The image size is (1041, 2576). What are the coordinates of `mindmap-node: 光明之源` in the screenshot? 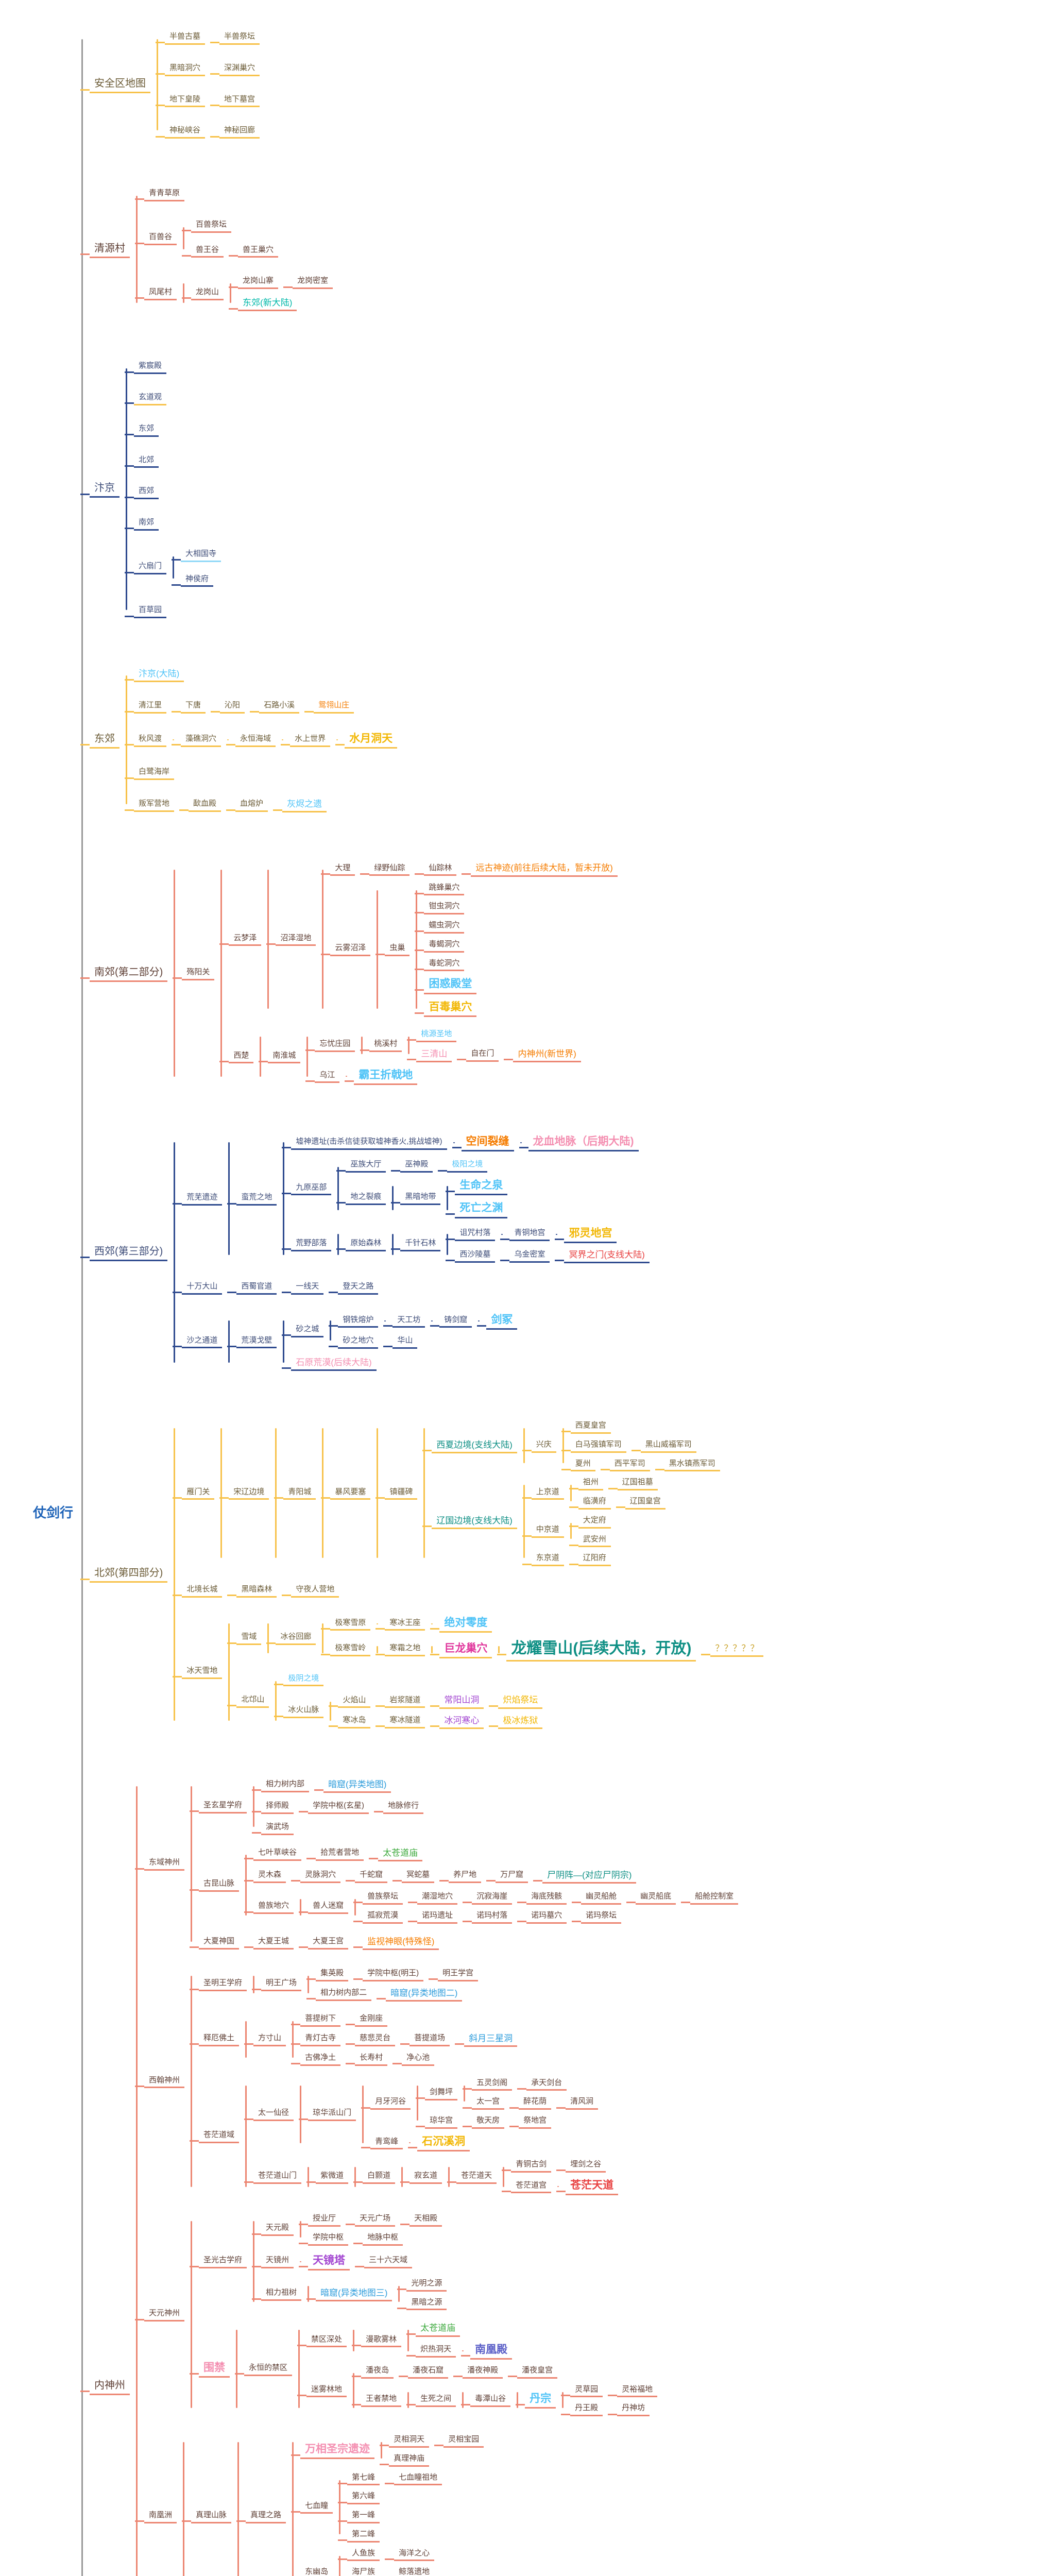 It's located at (426, 2285).